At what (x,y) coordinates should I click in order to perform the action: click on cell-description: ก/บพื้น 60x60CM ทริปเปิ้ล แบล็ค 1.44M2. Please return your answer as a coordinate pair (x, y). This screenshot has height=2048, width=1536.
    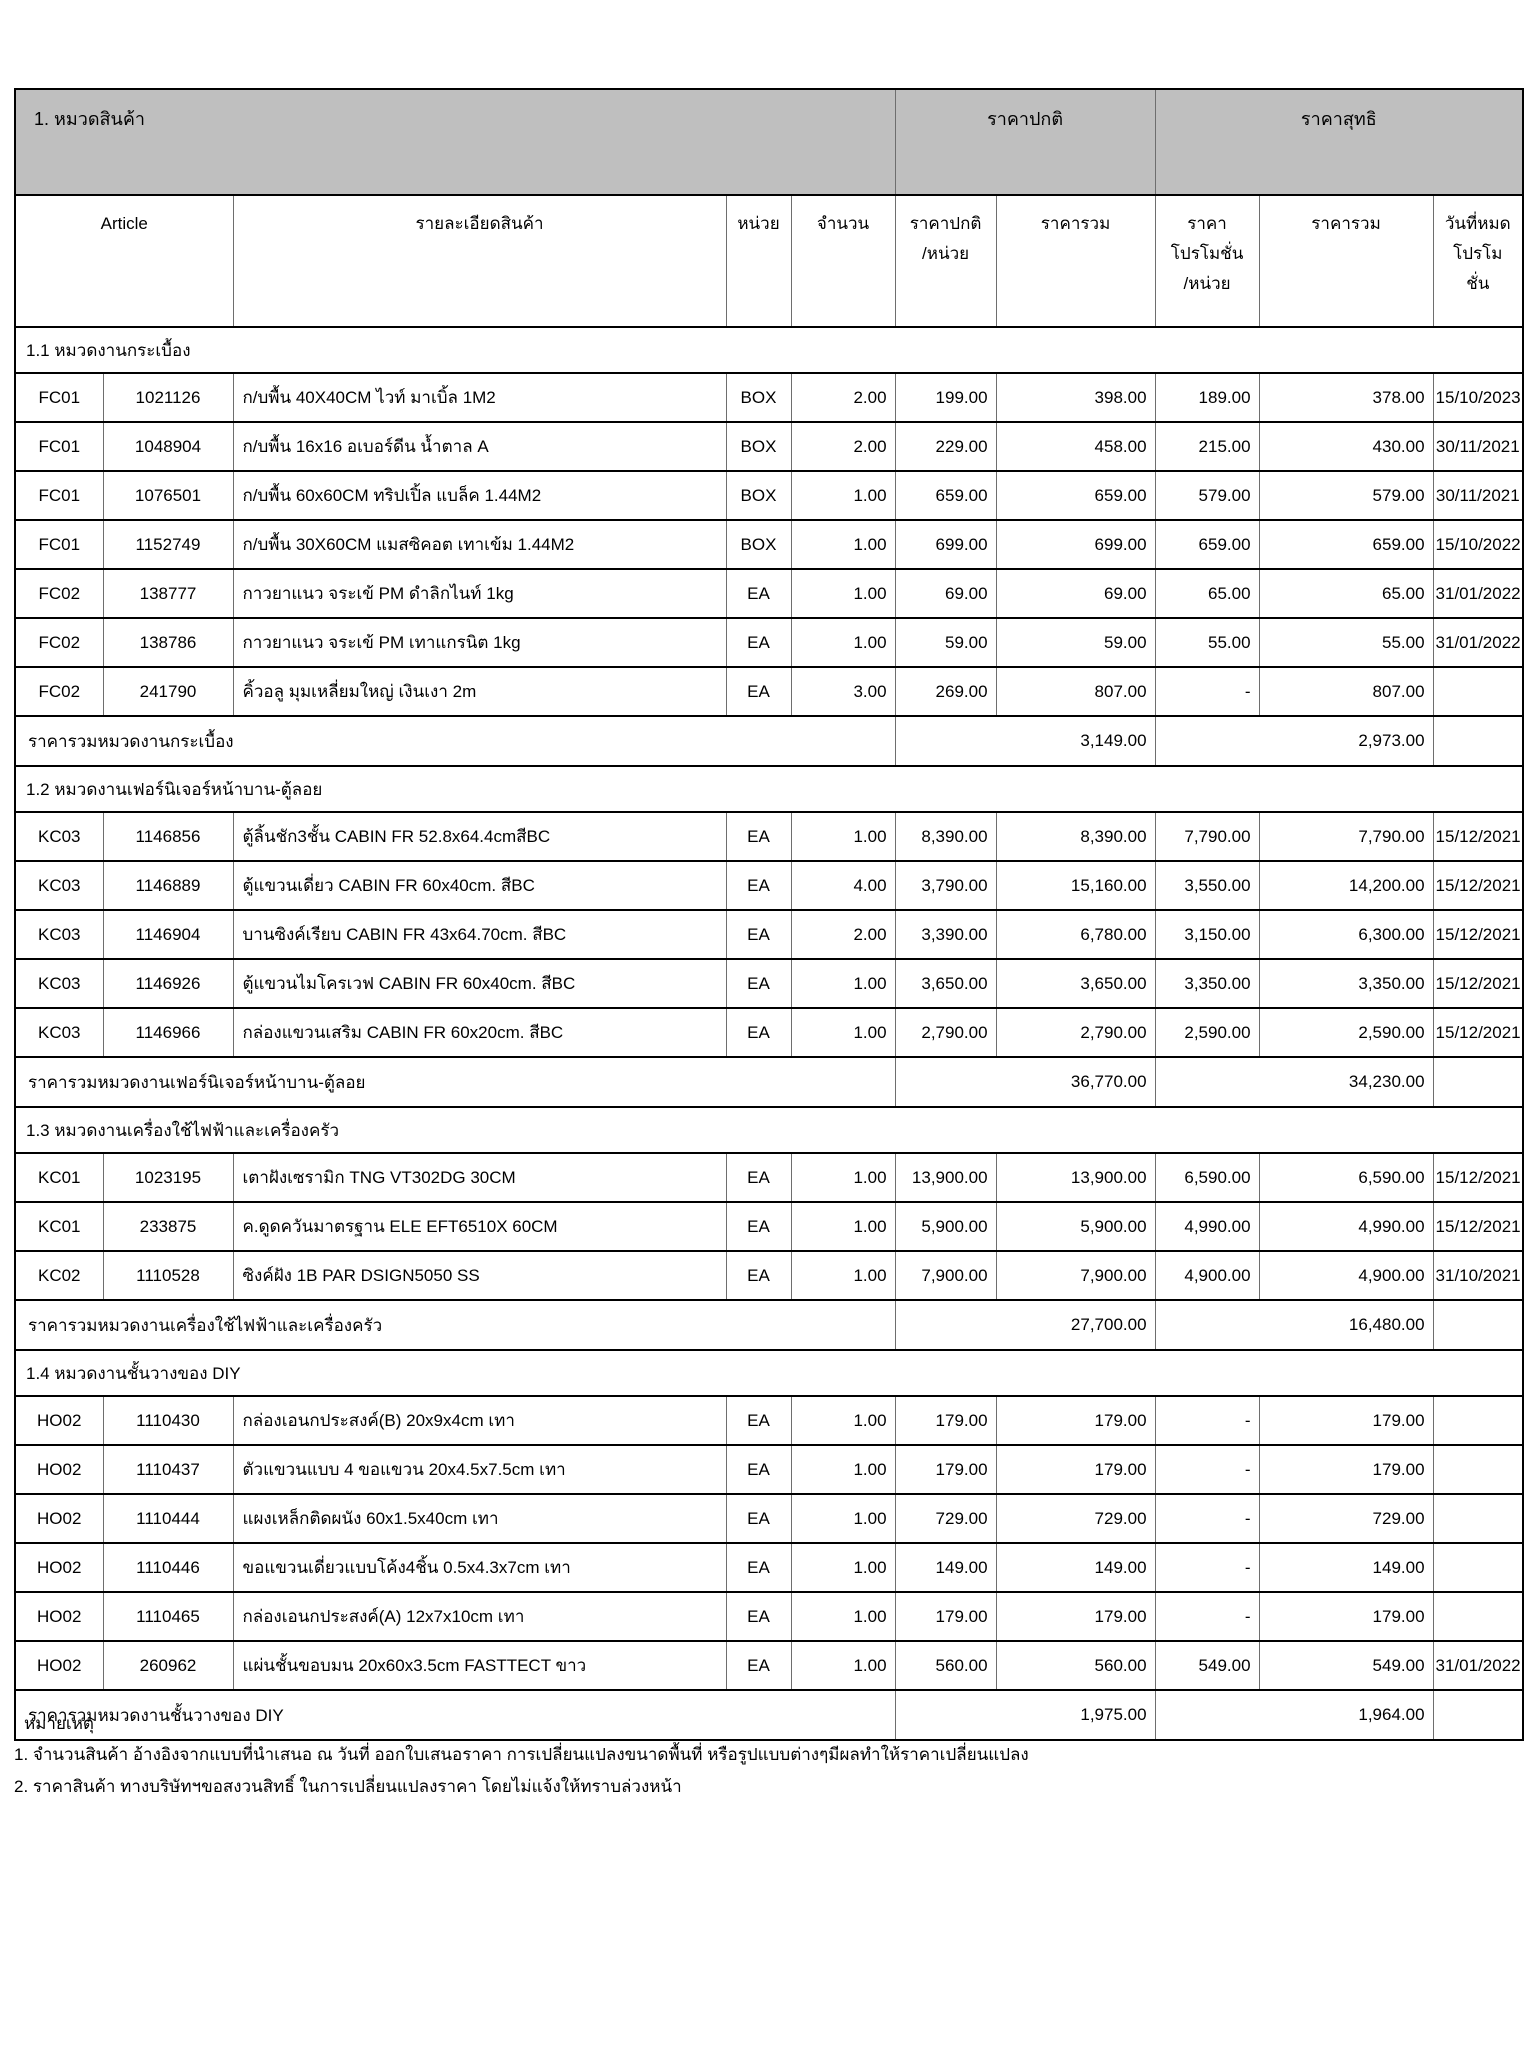
    Looking at the image, I should click on (479, 495).